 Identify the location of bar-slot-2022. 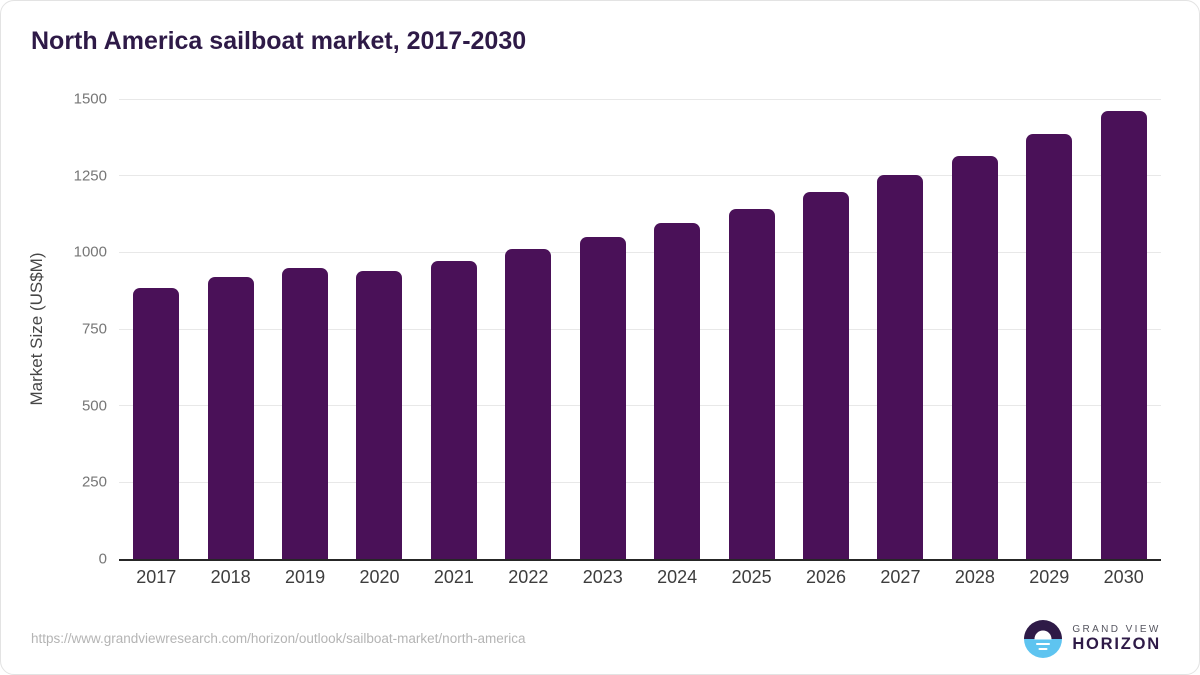
(528, 329).